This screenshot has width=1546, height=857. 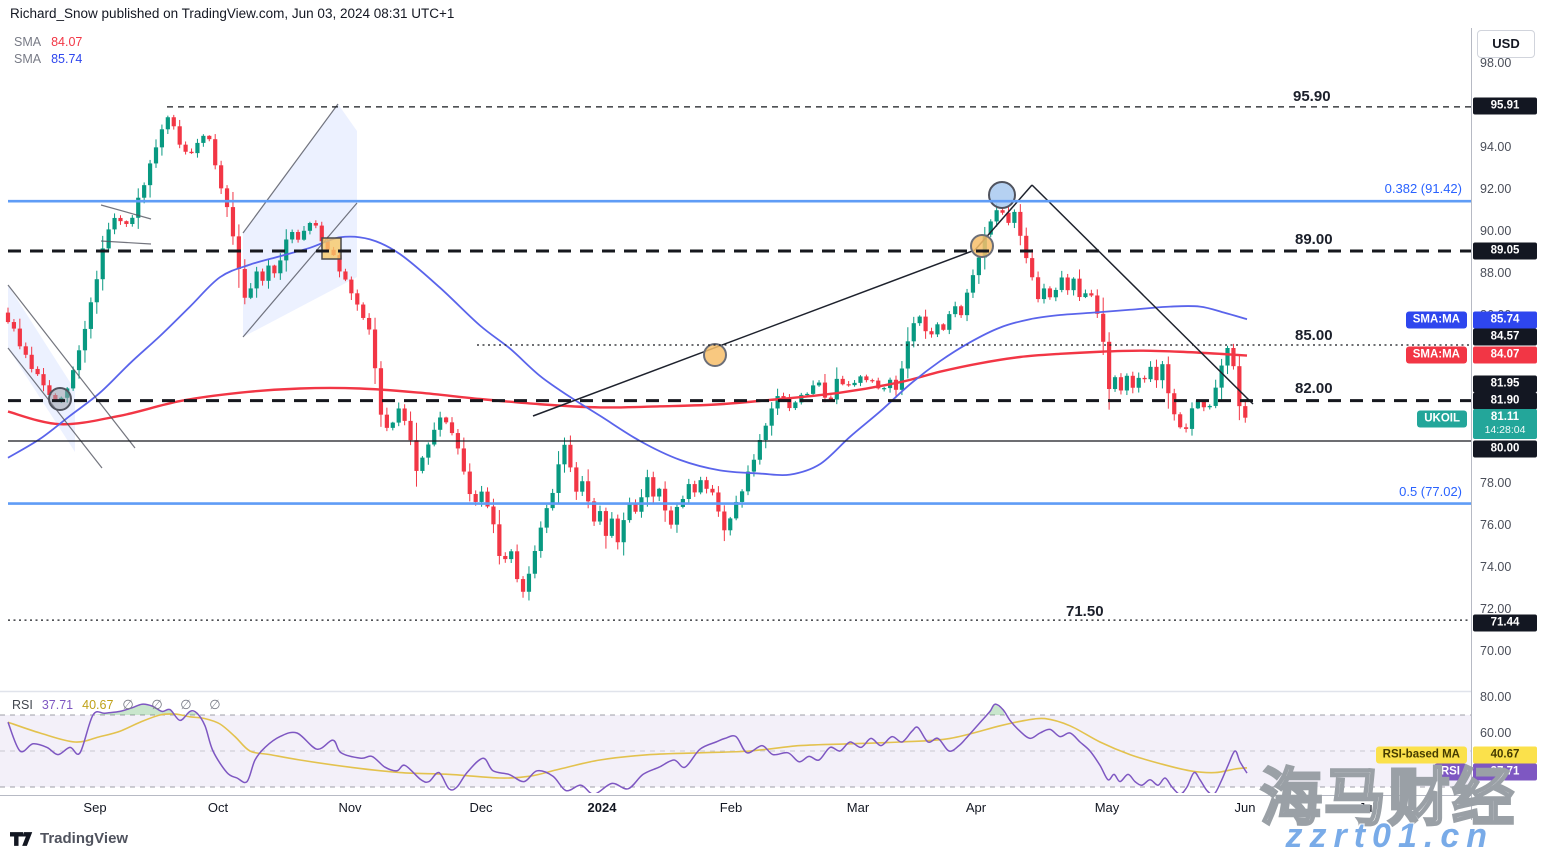 I want to click on month-label-Feb: Feb, so click(x=731, y=807).